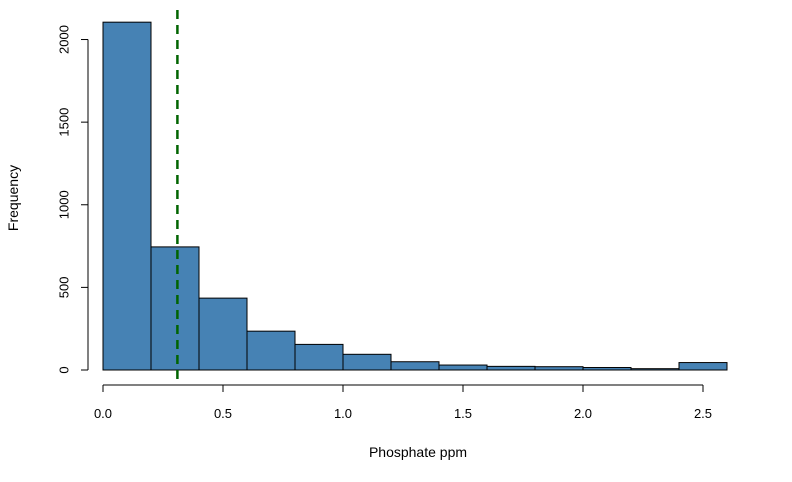 The image size is (792, 482). What do you see at coordinates (73, 199) in the screenshot?
I see `y-axis: 0 500 1000 1500 2000` at bounding box center [73, 199].